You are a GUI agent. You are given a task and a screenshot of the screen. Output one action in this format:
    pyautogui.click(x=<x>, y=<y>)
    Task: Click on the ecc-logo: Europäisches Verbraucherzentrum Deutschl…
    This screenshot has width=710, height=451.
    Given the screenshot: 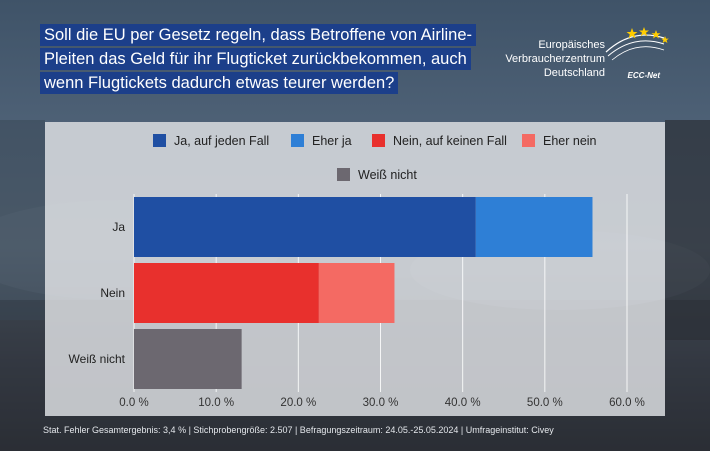 What is the action you would take?
    pyautogui.click(x=590, y=54)
    